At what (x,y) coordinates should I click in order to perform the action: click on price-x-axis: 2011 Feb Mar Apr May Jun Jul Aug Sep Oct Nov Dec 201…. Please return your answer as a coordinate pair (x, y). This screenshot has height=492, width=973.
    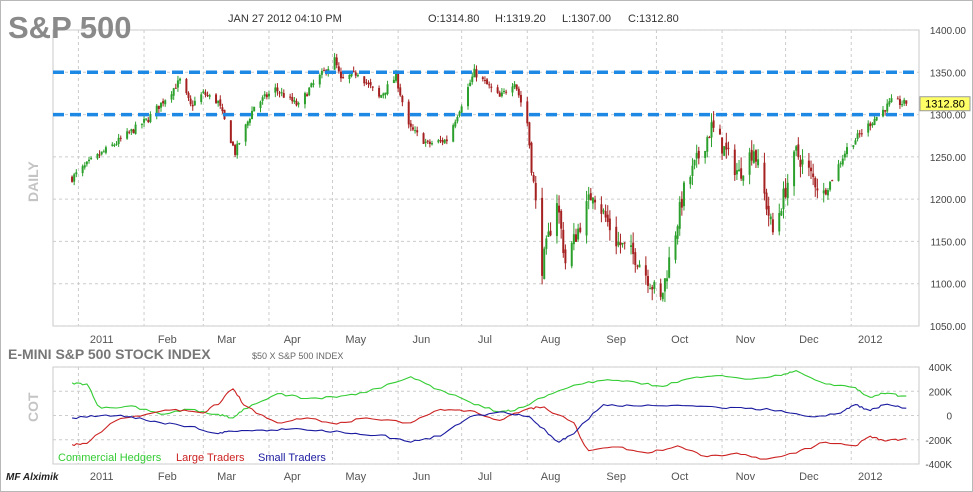
    Looking at the image, I should click on (486, 340).